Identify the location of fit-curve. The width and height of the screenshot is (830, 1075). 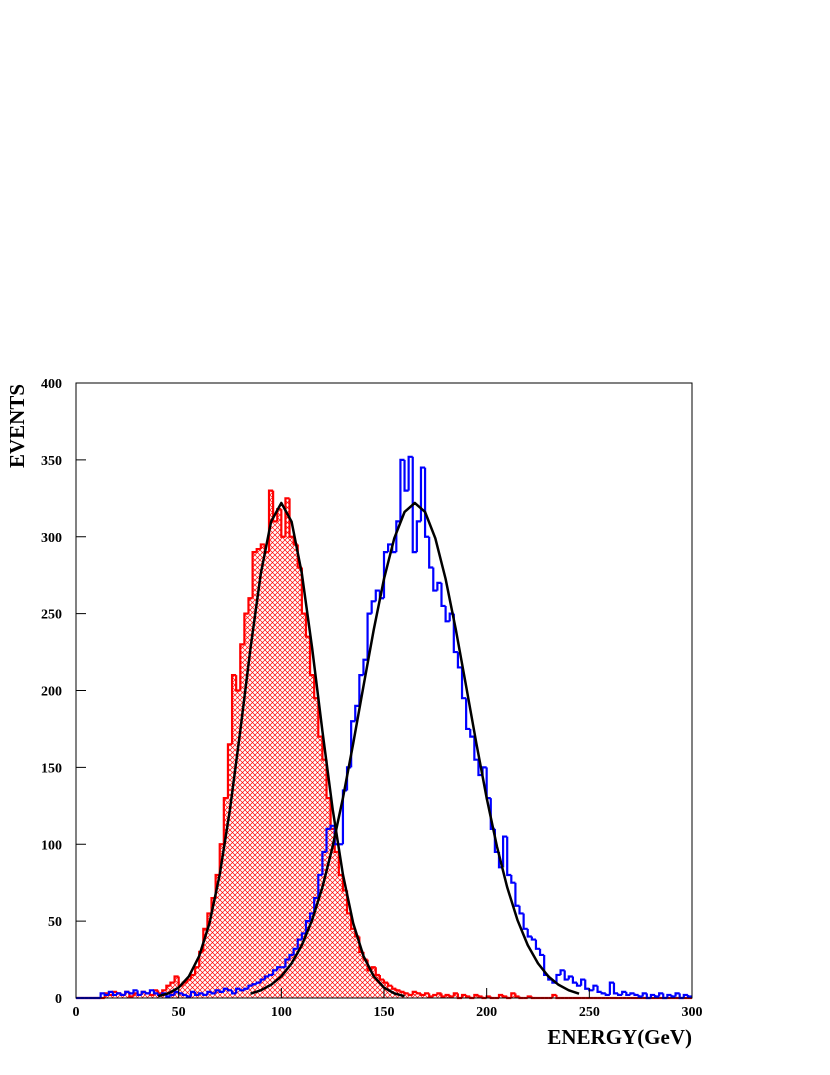
(281, 749).